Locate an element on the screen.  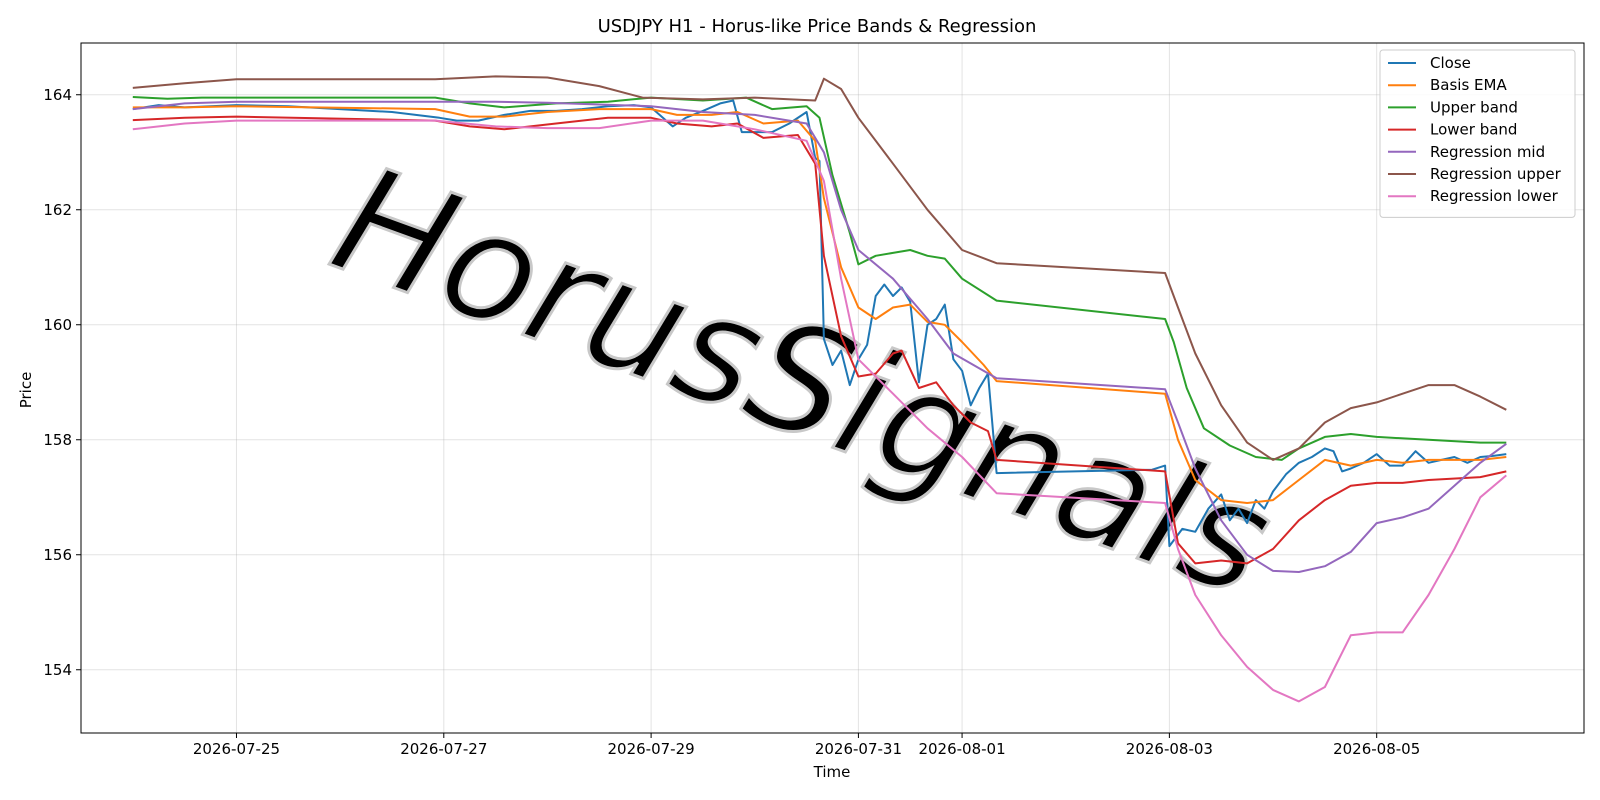
x-tick-label: 2026-07-25 is located at coordinates (236, 749).